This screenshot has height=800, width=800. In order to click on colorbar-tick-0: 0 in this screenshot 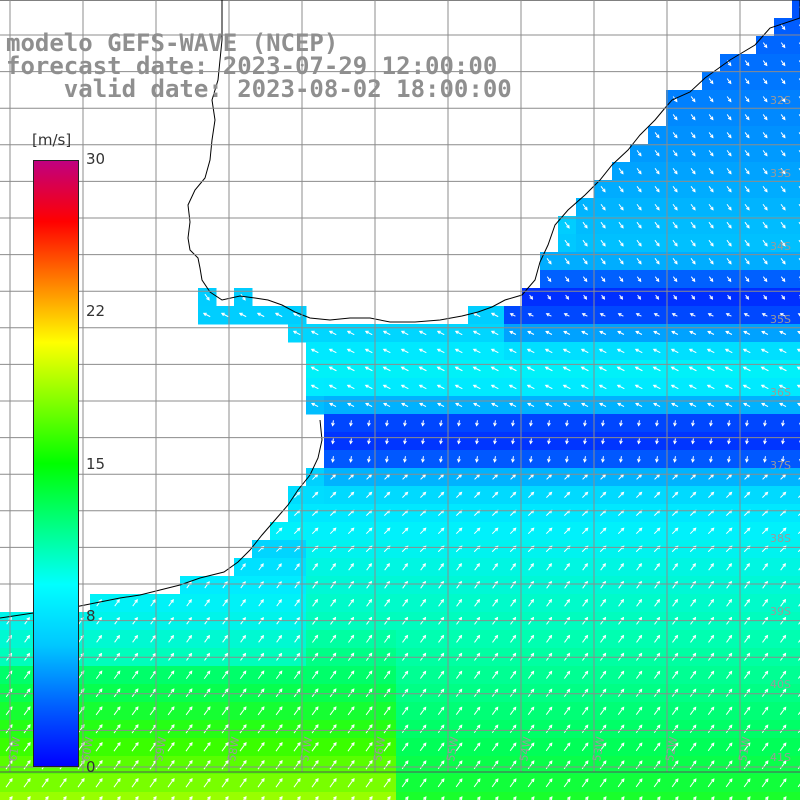, I will do `click(91, 767)`.